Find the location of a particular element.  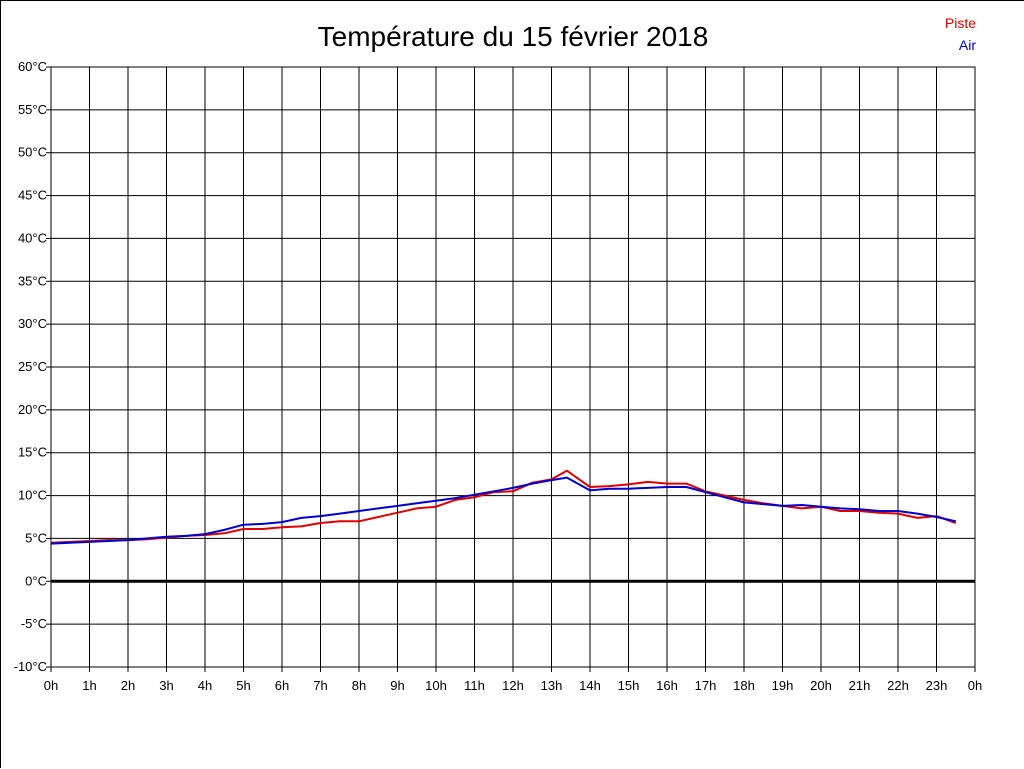

y-tick-label: 55°C is located at coordinates (32, 109).